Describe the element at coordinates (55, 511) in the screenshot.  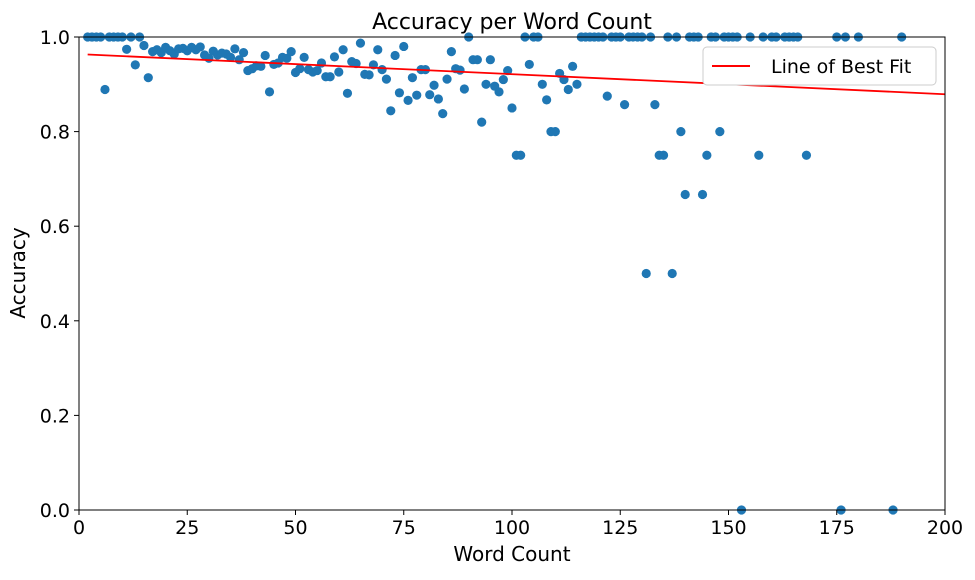
I see `y-tick-label: 0.0` at that location.